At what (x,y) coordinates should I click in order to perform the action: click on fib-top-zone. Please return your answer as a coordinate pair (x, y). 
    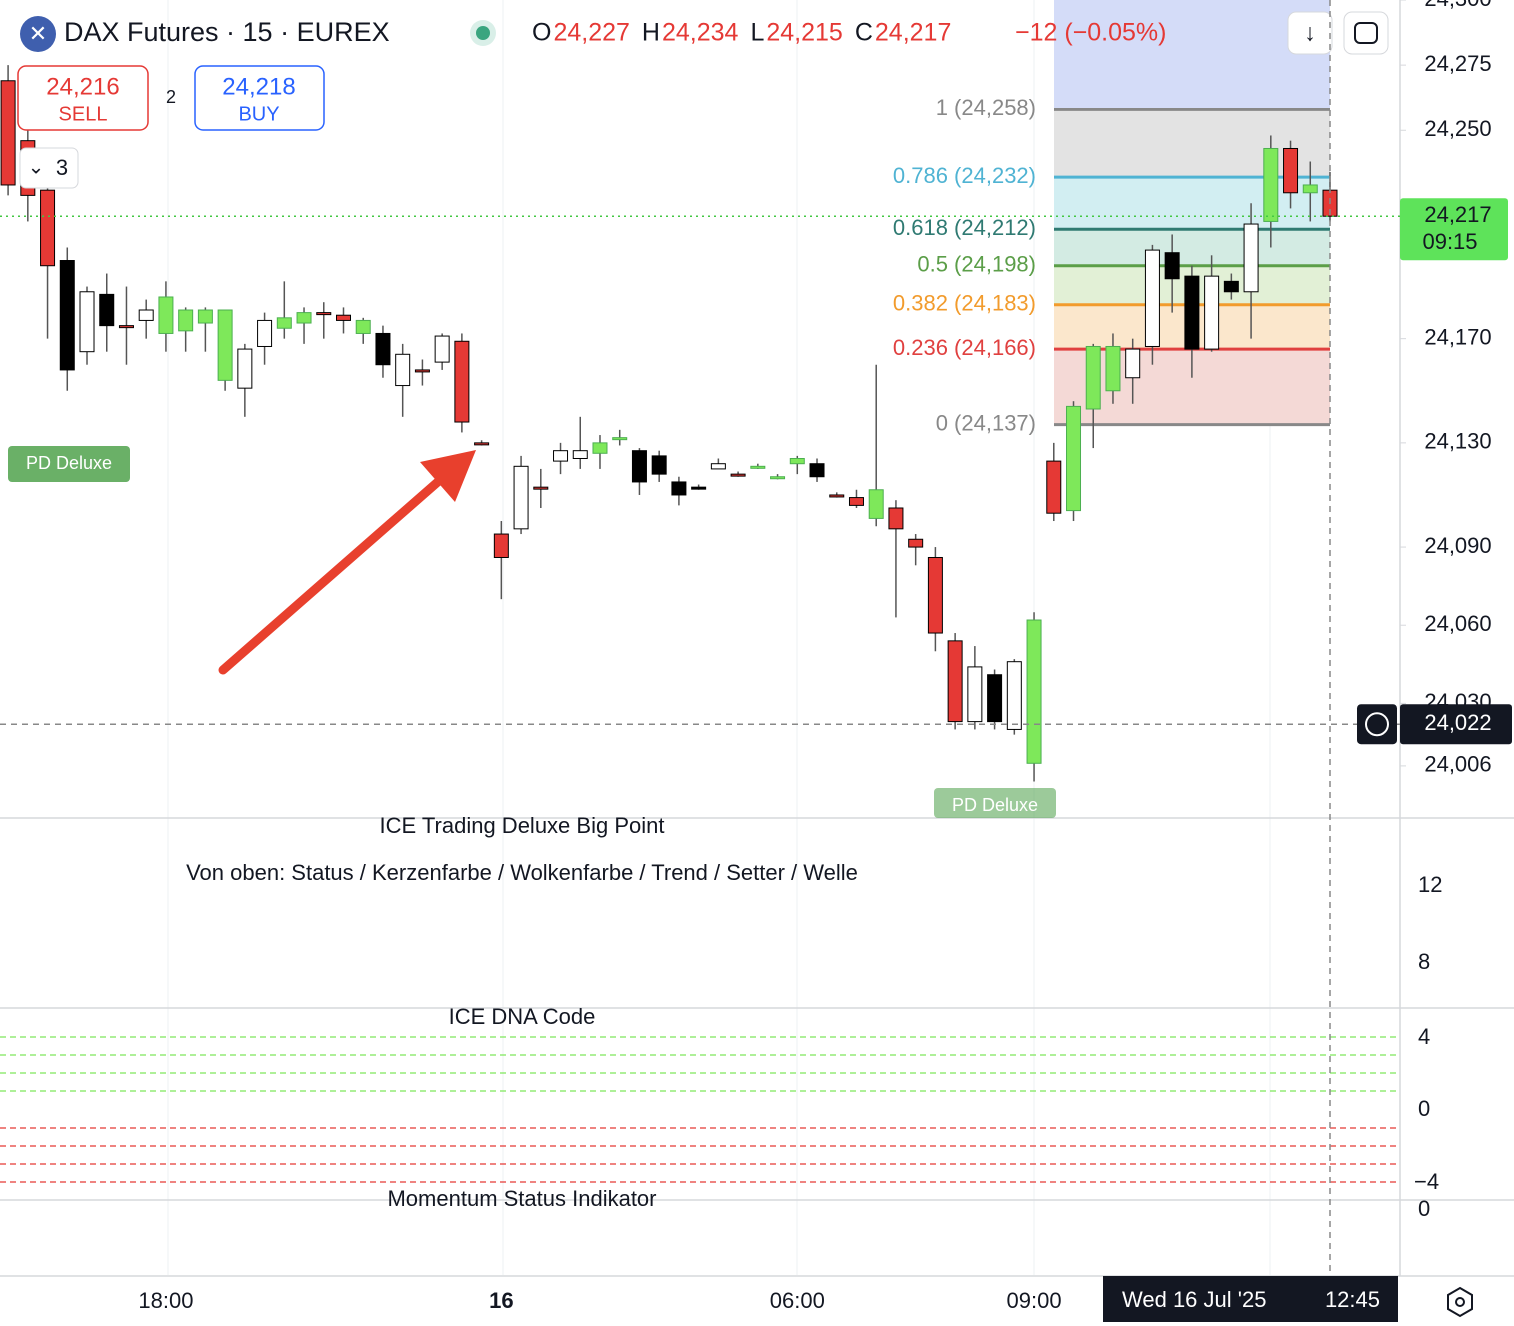
    Looking at the image, I should click on (1192, 54).